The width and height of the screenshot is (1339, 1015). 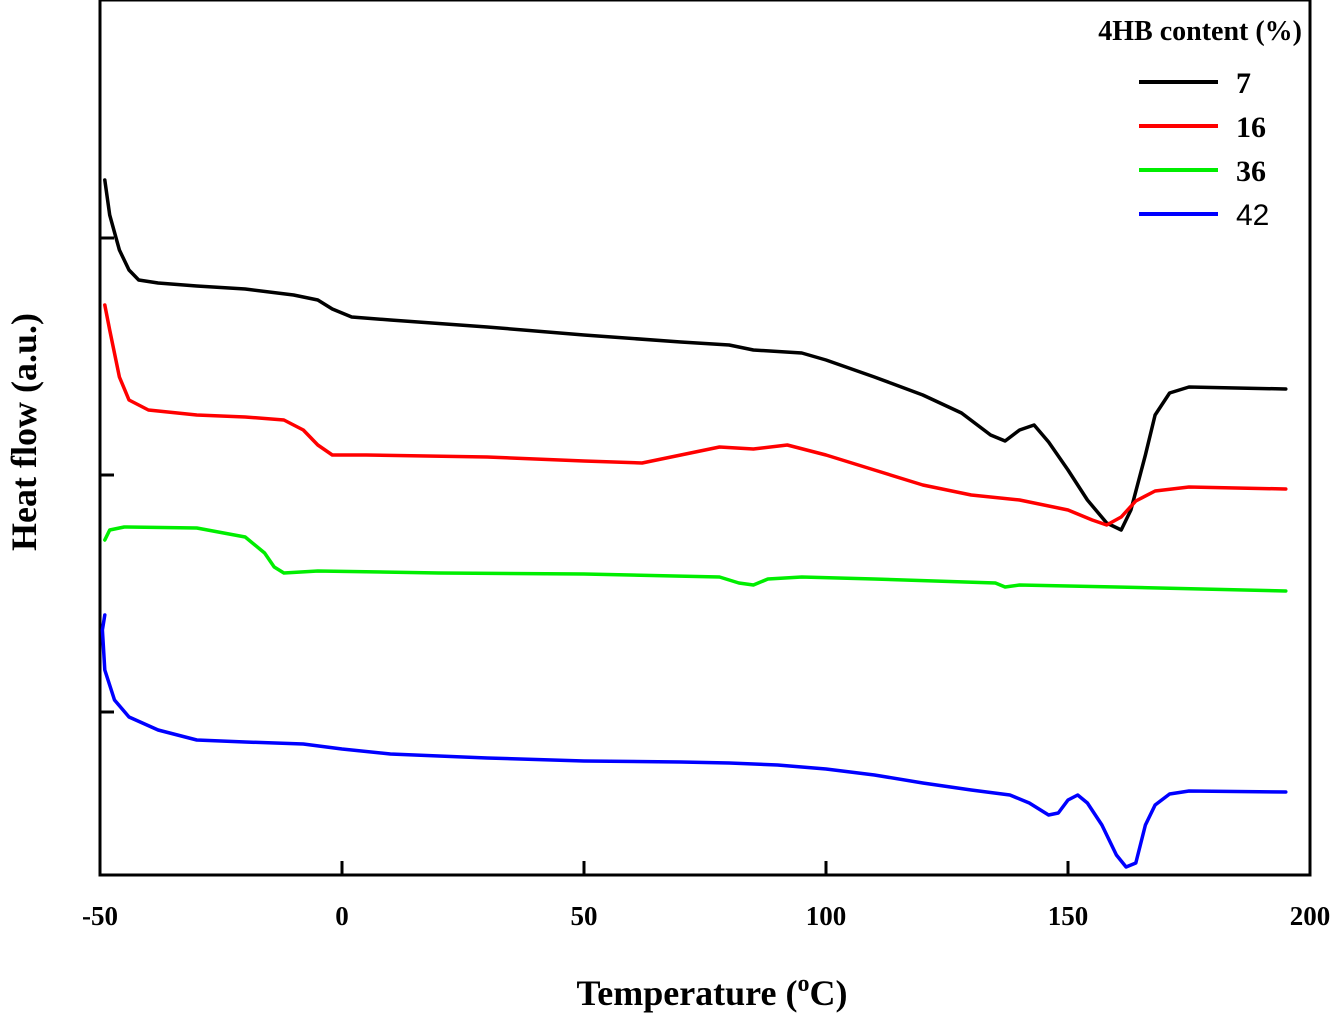 What do you see at coordinates (1200, 124) in the screenshot?
I see `legend: 4HB content (%) 7 16 36 42` at bounding box center [1200, 124].